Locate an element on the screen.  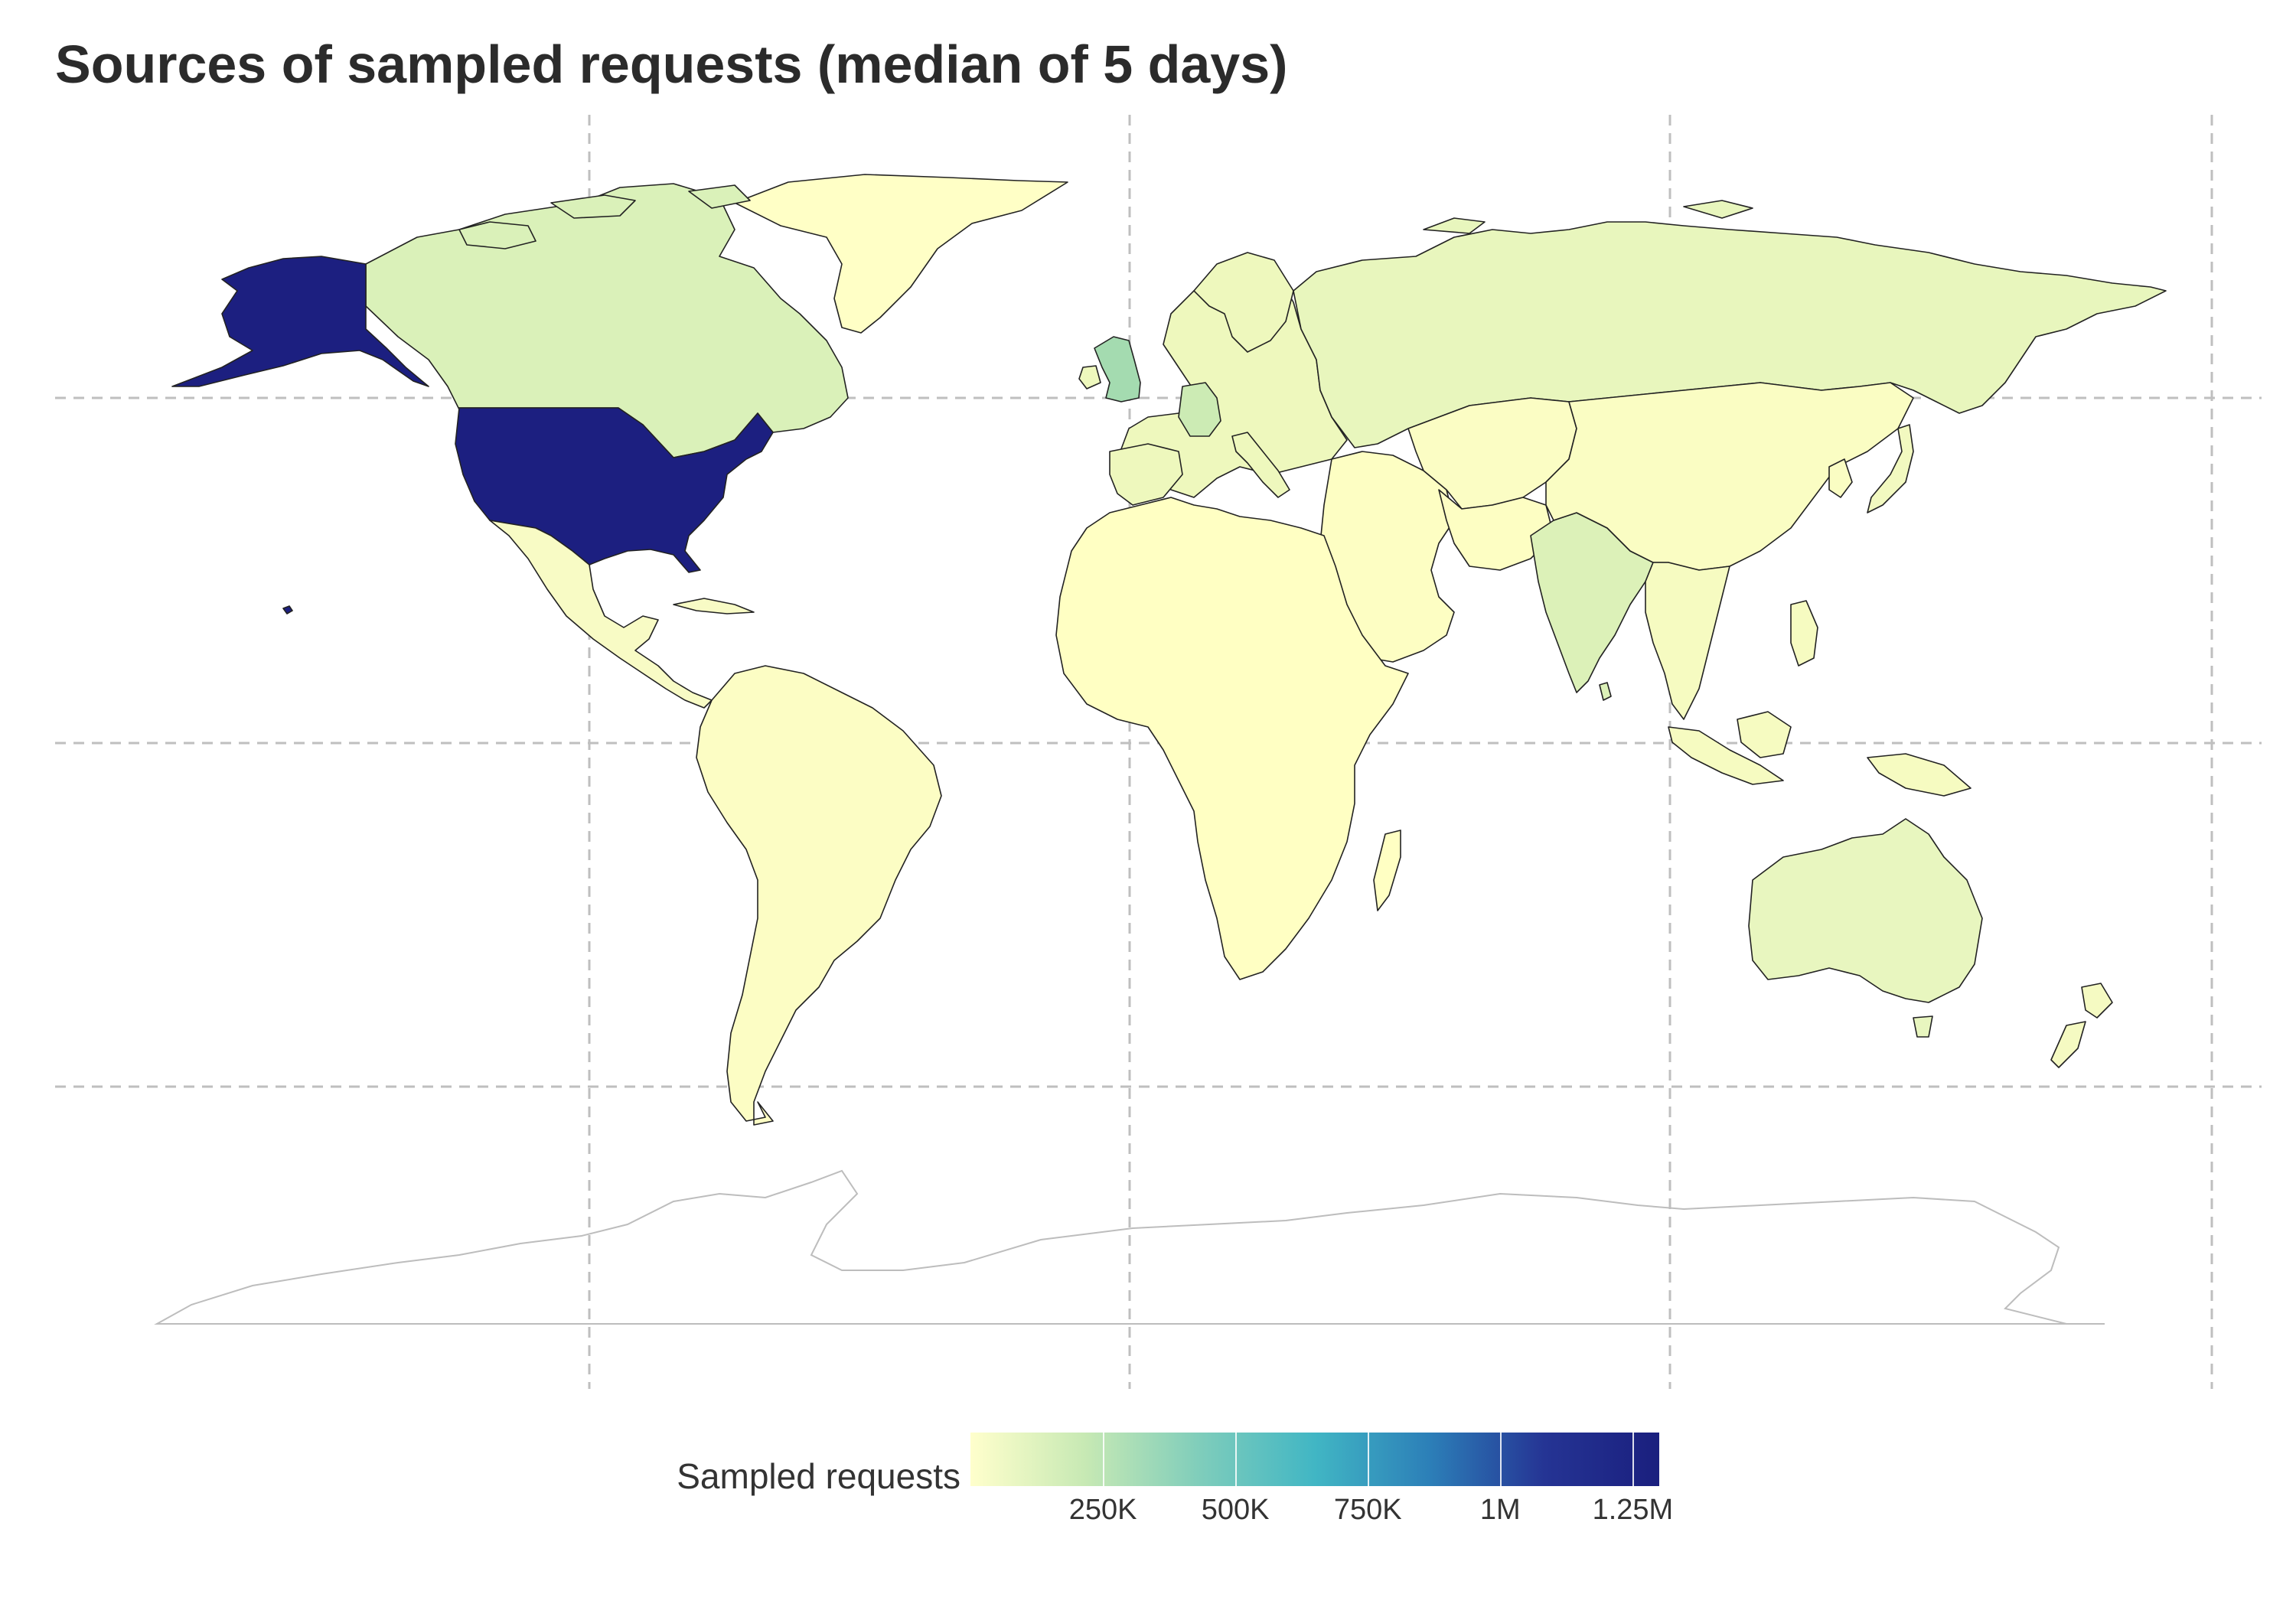
region-scandinavia is located at coordinates (1243, 302).